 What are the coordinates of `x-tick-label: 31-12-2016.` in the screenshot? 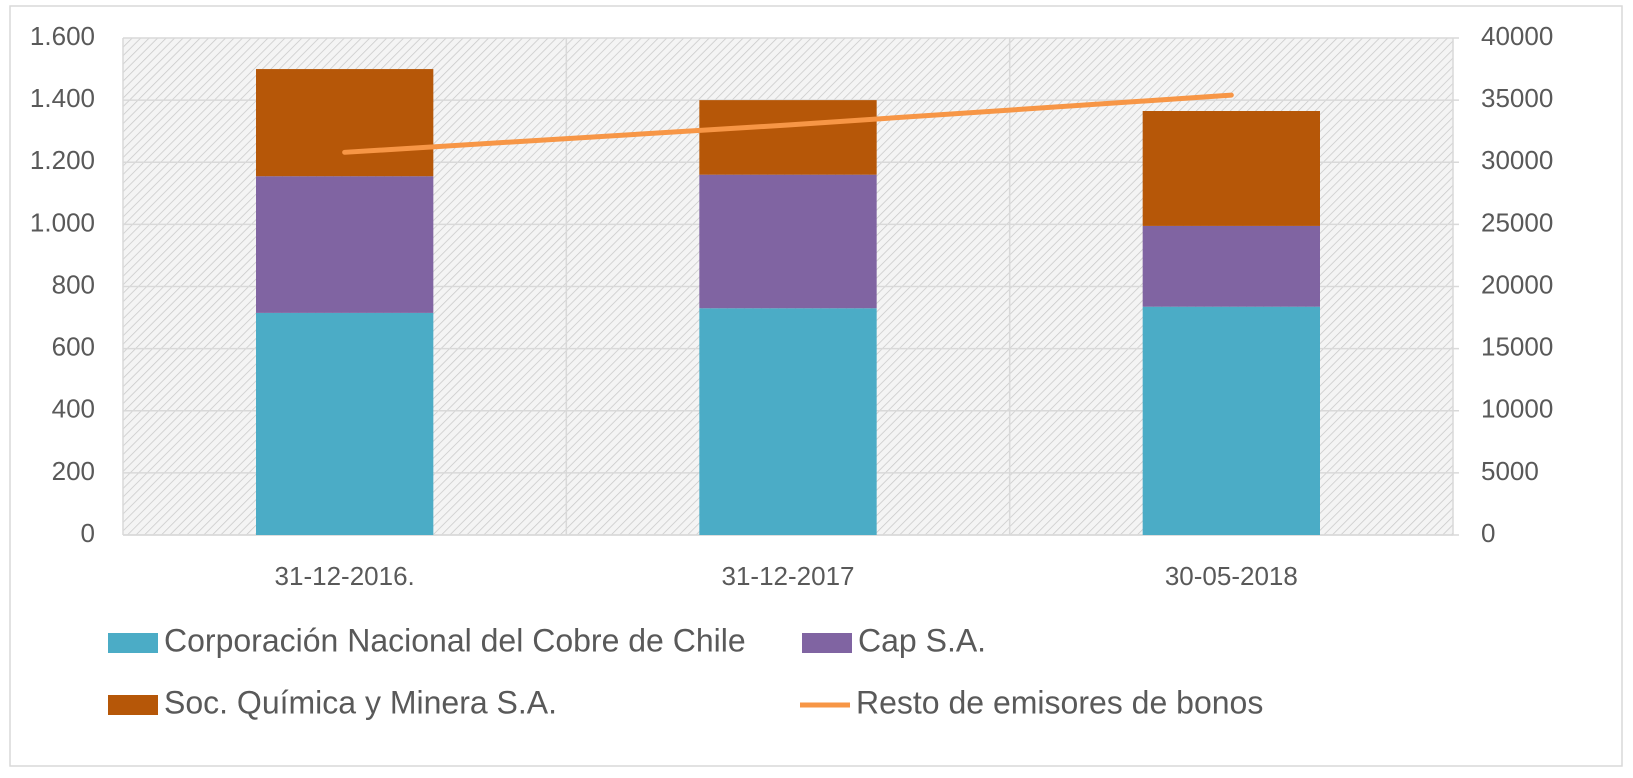 It's located at (345, 576).